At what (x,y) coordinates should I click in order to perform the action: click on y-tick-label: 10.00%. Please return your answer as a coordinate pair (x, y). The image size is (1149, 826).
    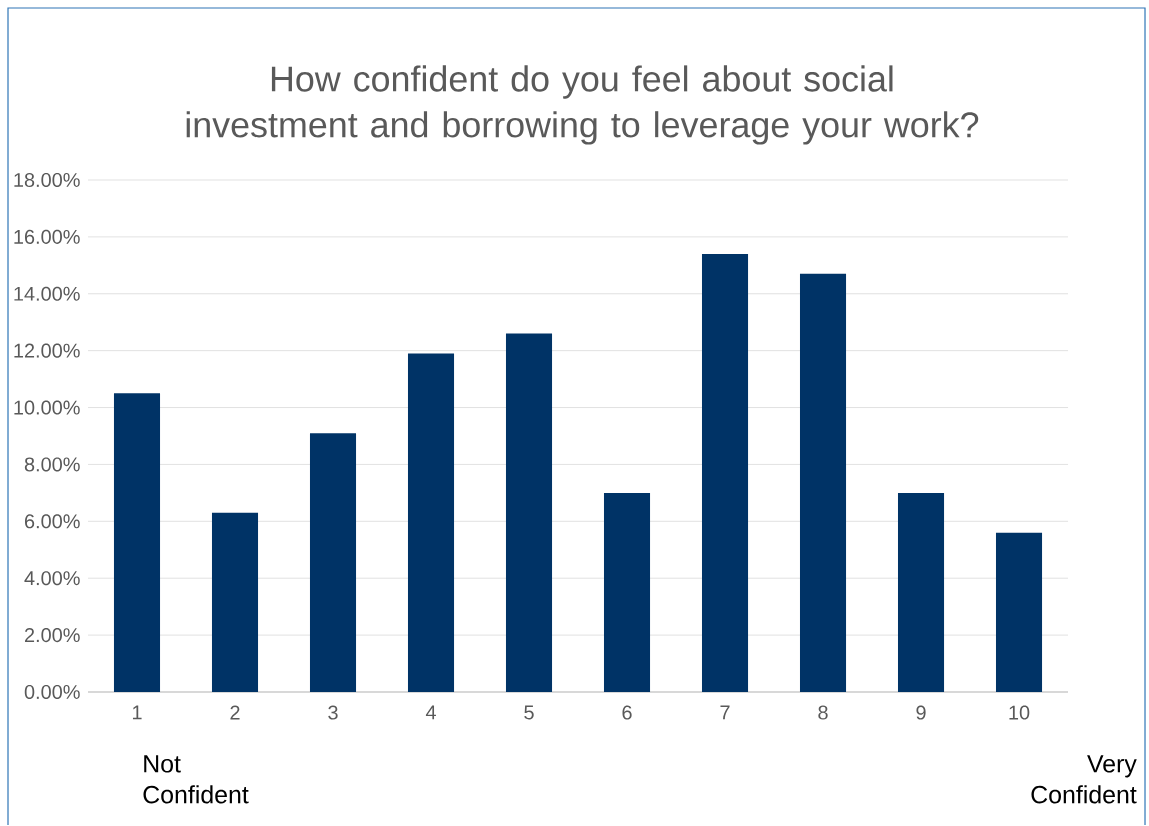
    Looking at the image, I should click on (47, 407).